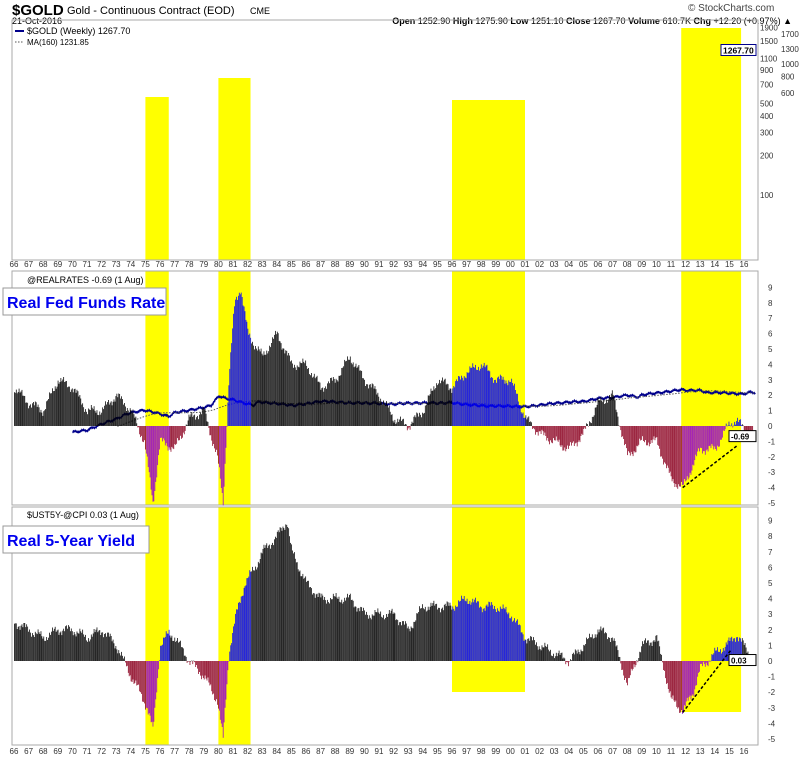  I want to click on x-tick-label: 81, so click(233, 264).